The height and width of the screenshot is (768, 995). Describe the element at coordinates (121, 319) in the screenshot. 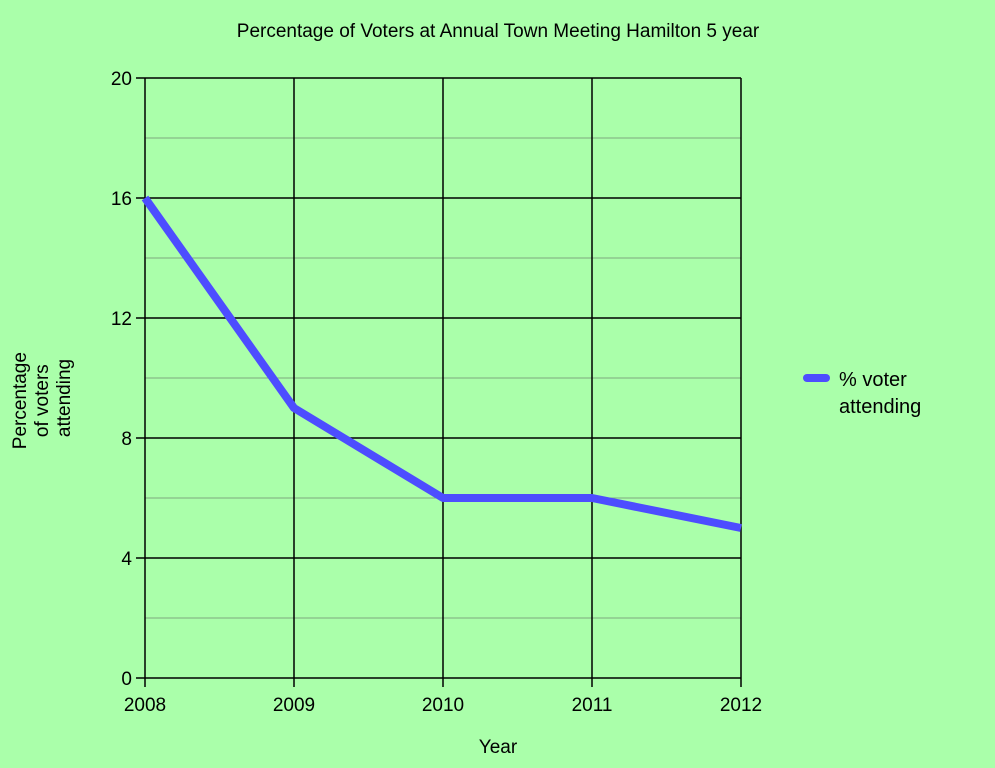

I see `y-tick-label: 12` at that location.